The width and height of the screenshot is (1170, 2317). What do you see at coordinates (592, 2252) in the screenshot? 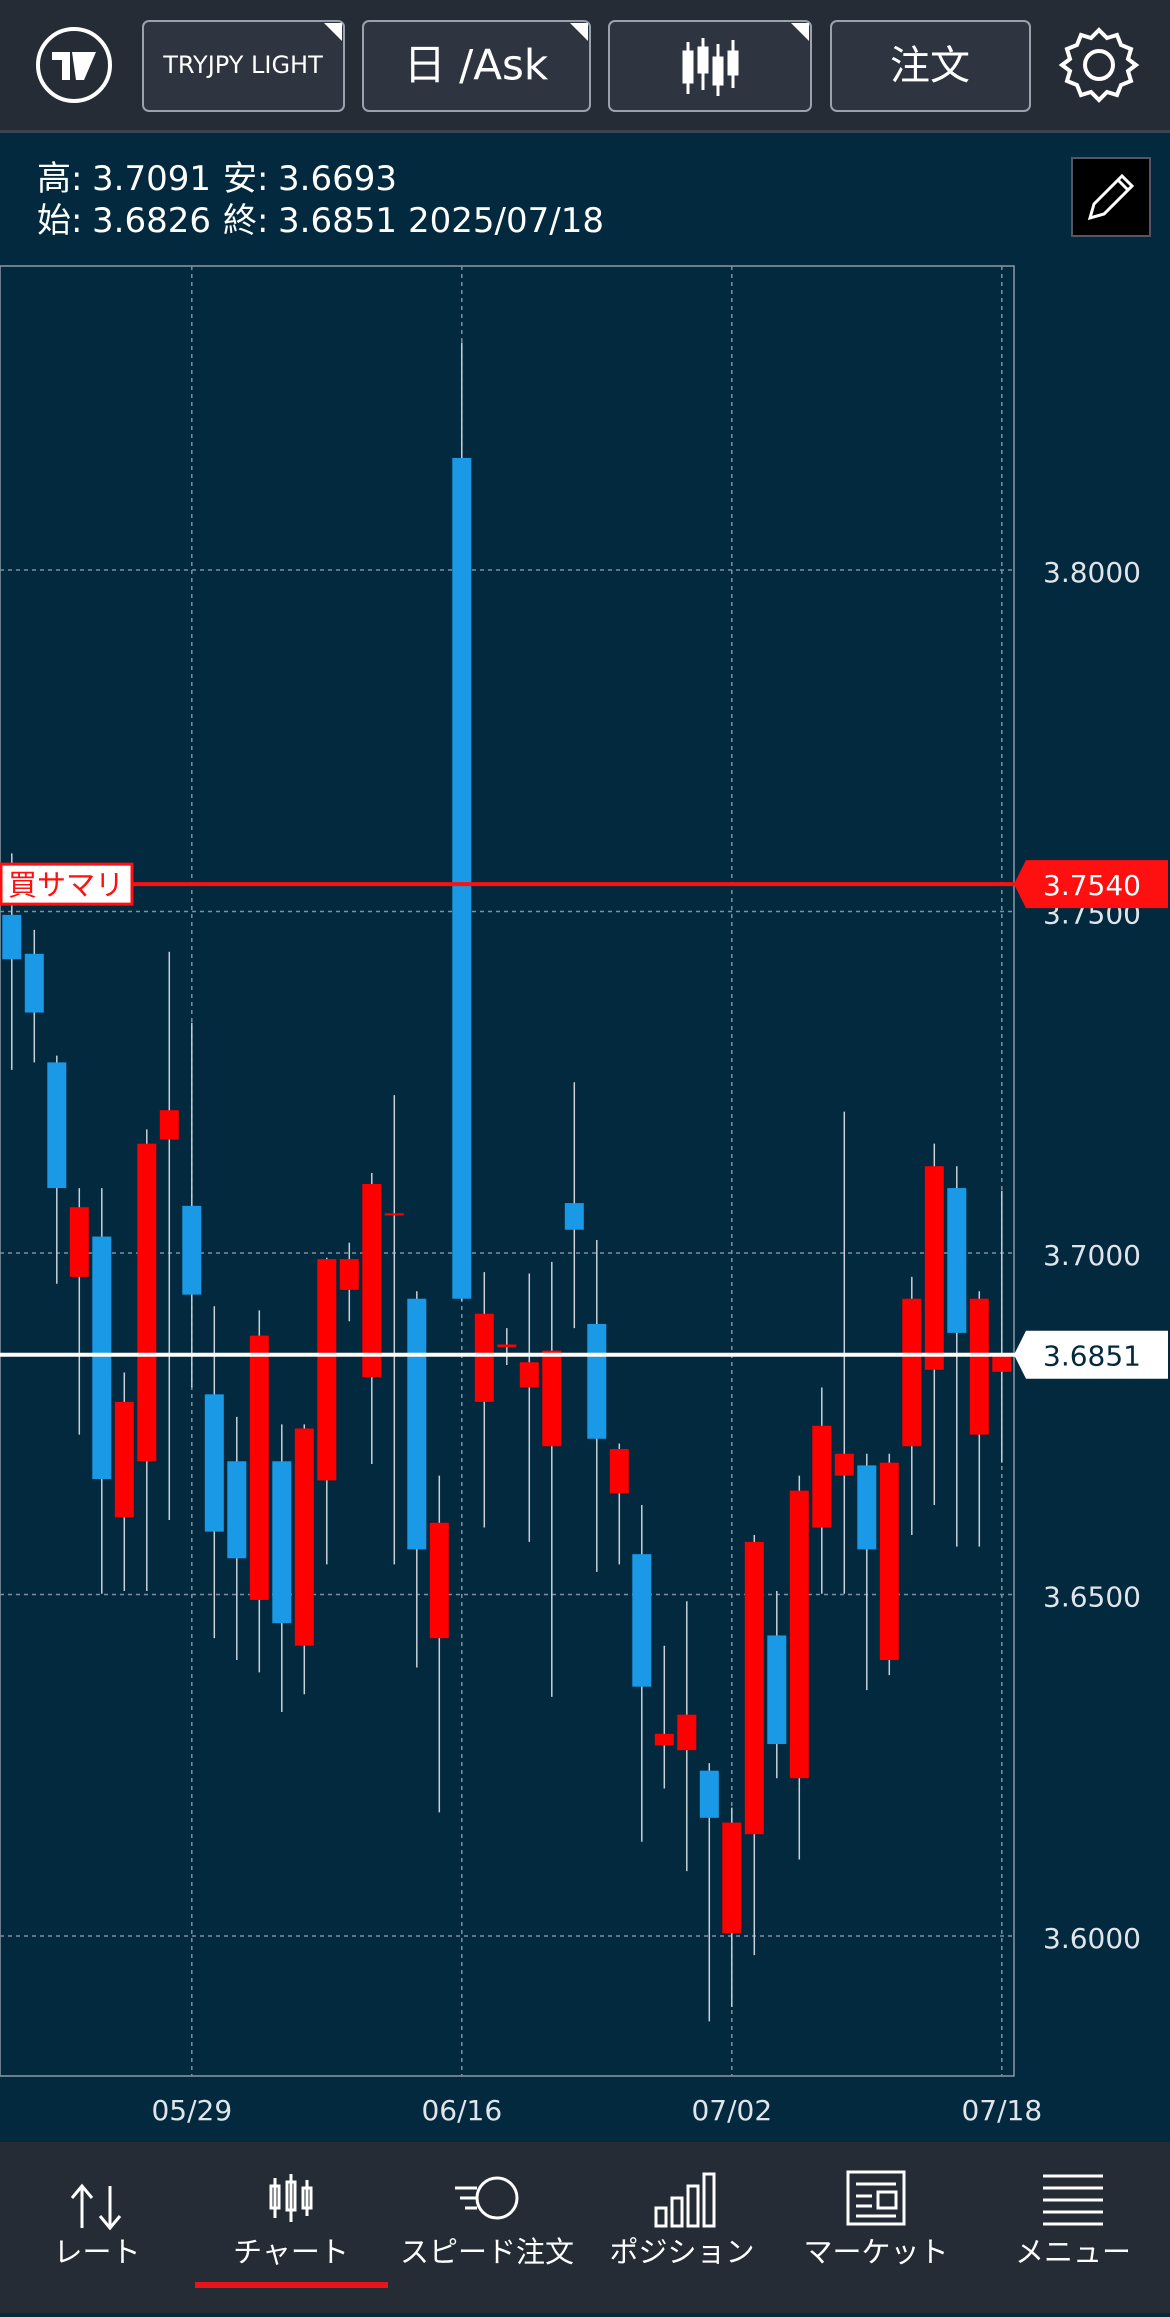
I see `nav-labels: レート チャート スピード注文 ポジション マーケット メニュー` at bounding box center [592, 2252].